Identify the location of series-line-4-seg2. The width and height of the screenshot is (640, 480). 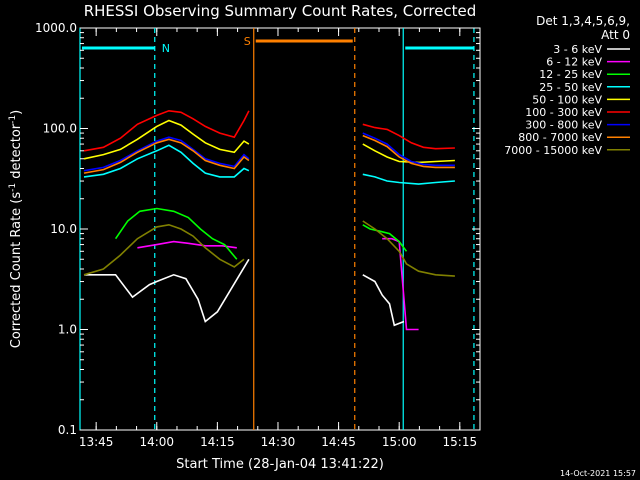
(408, 153).